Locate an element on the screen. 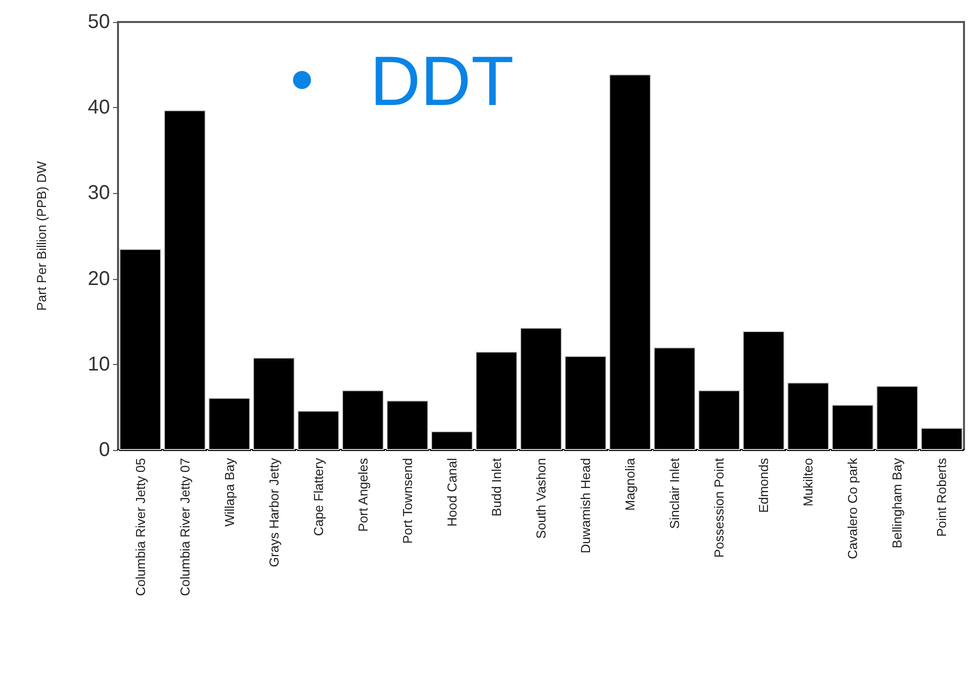 This screenshot has height=678, width=969. x-tick-label: Port Townsend is located at coordinates (407, 501).